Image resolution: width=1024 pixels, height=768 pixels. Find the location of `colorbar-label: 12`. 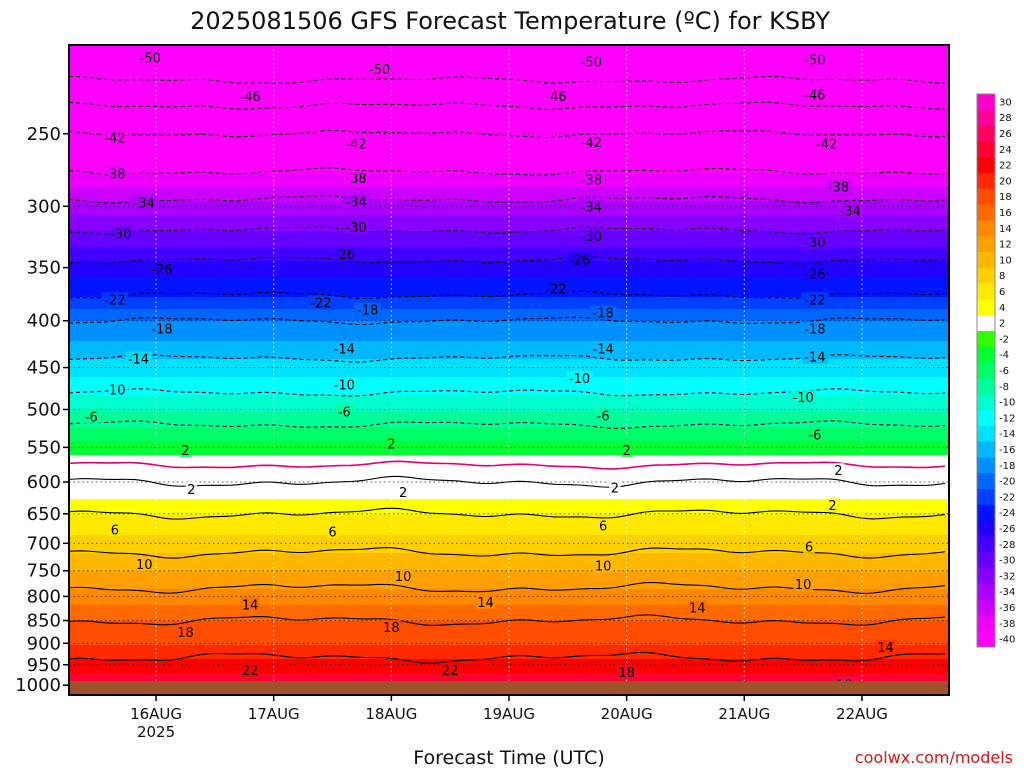

colorbar-label: 12 is located at coordinates (1005, 245).